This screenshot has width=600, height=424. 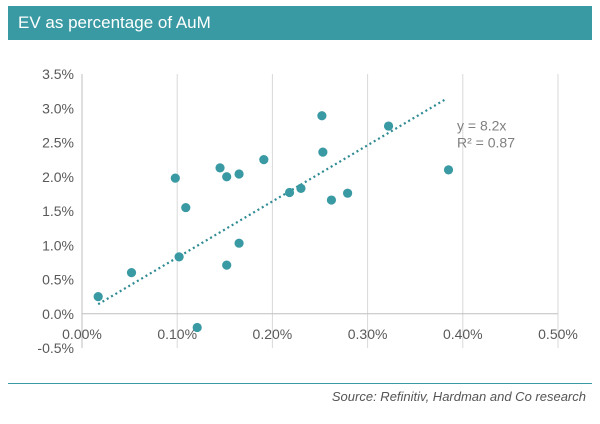 What do you see at coordinates (300, 23) in the screenshot?
I see `chart-title-bar: EV as percentage of AuM` at bounding box center [300, 23].